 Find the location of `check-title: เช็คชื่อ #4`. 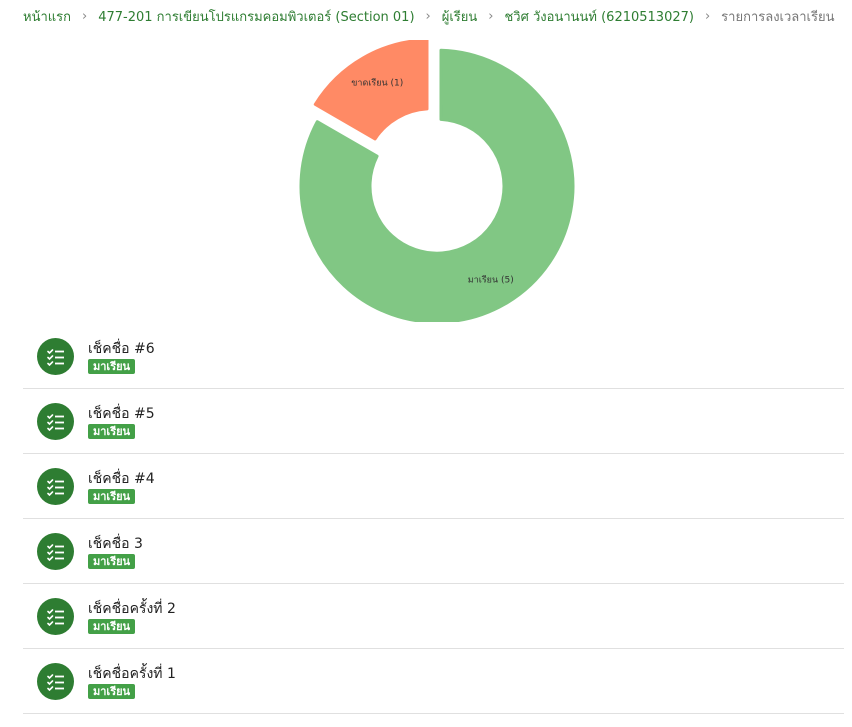

check-title: เช็คชื่อ #4 is located at coordinates (121, 479).